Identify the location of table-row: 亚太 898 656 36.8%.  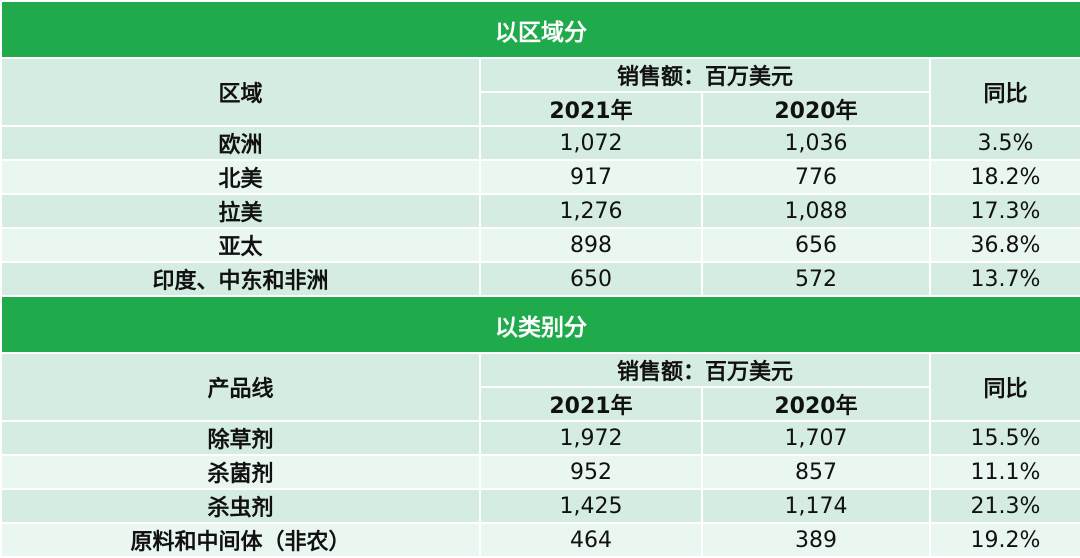
(540, 245).